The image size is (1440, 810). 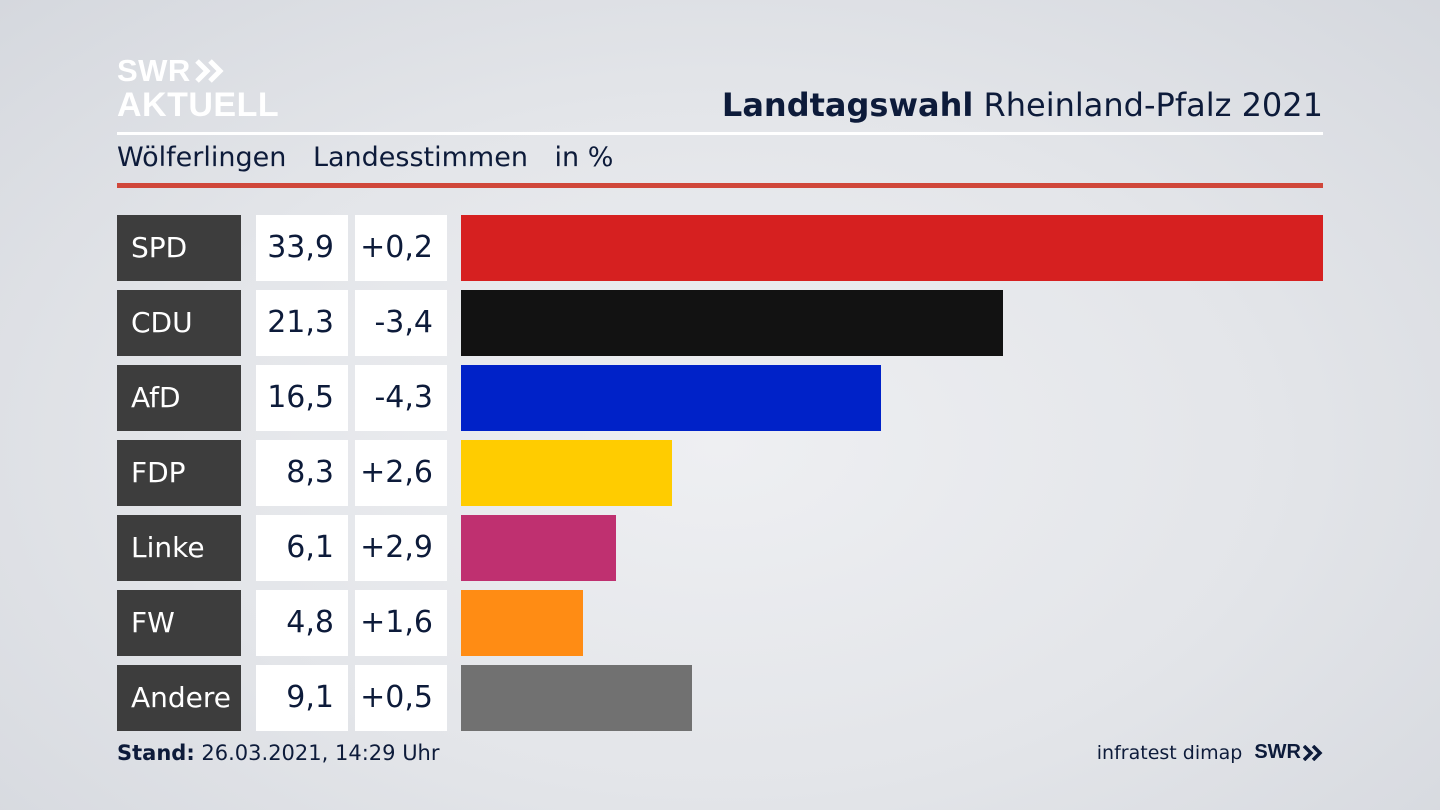 I want to click on result-row: Andere 9,1 +0,5, so click(x=720, y=698).